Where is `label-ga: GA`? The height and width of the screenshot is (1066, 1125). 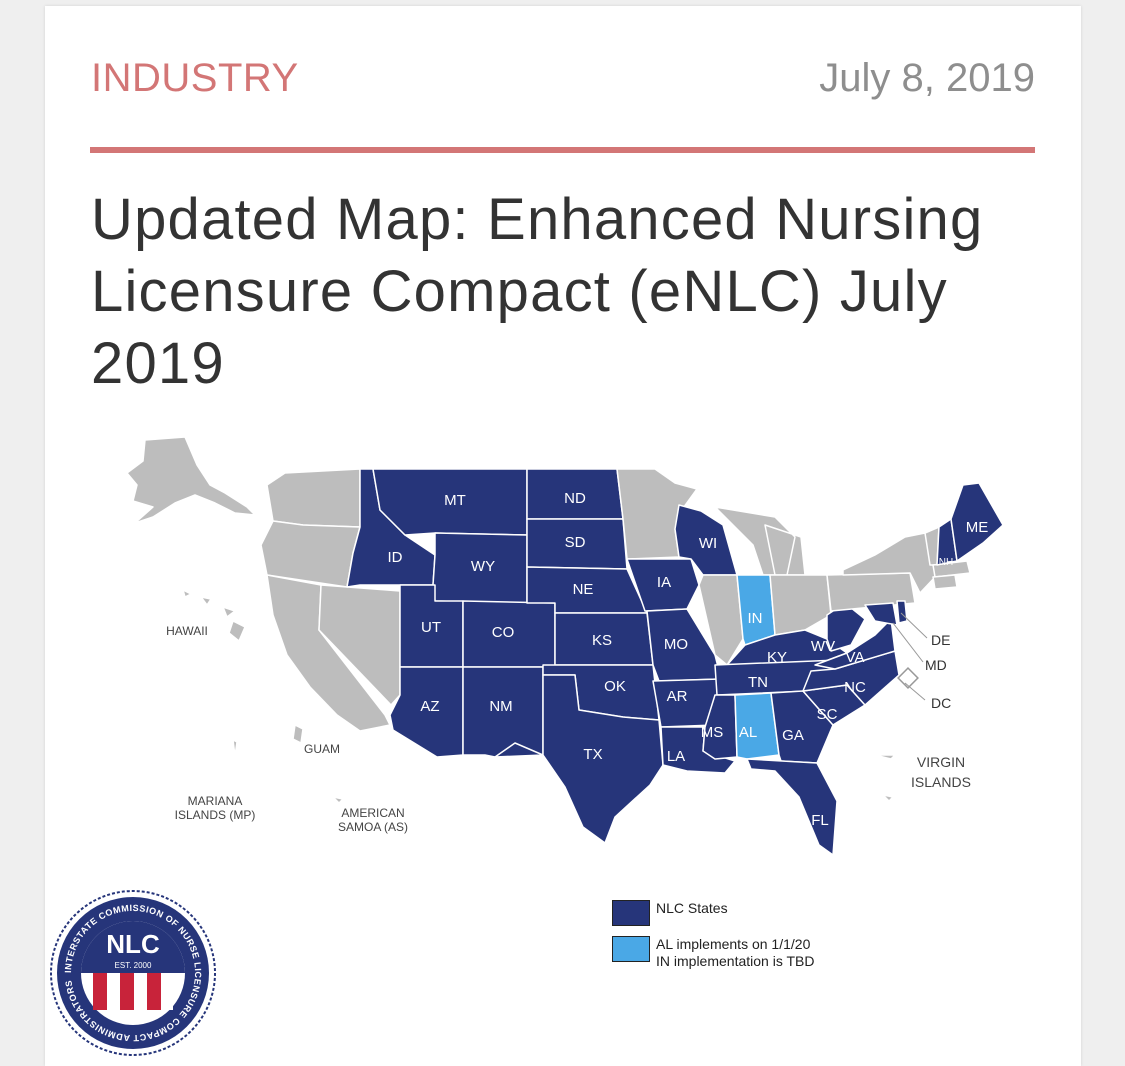 label-ga: GA is located at coordinates (793, 735).